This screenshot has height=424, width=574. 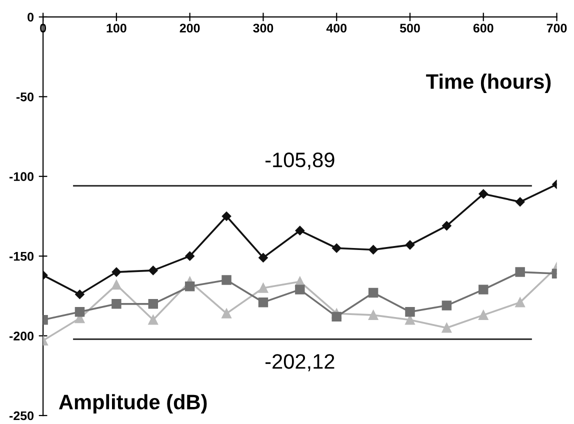 I want to click on y-tick-label: -200, so click(x=21, y=336).